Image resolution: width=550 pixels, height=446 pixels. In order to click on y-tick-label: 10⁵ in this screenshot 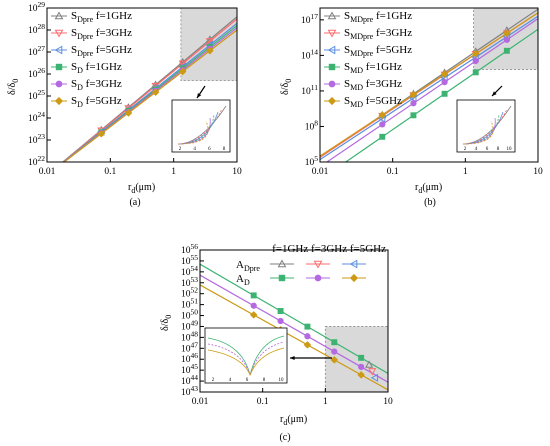, I will do `click(312, 161)`.